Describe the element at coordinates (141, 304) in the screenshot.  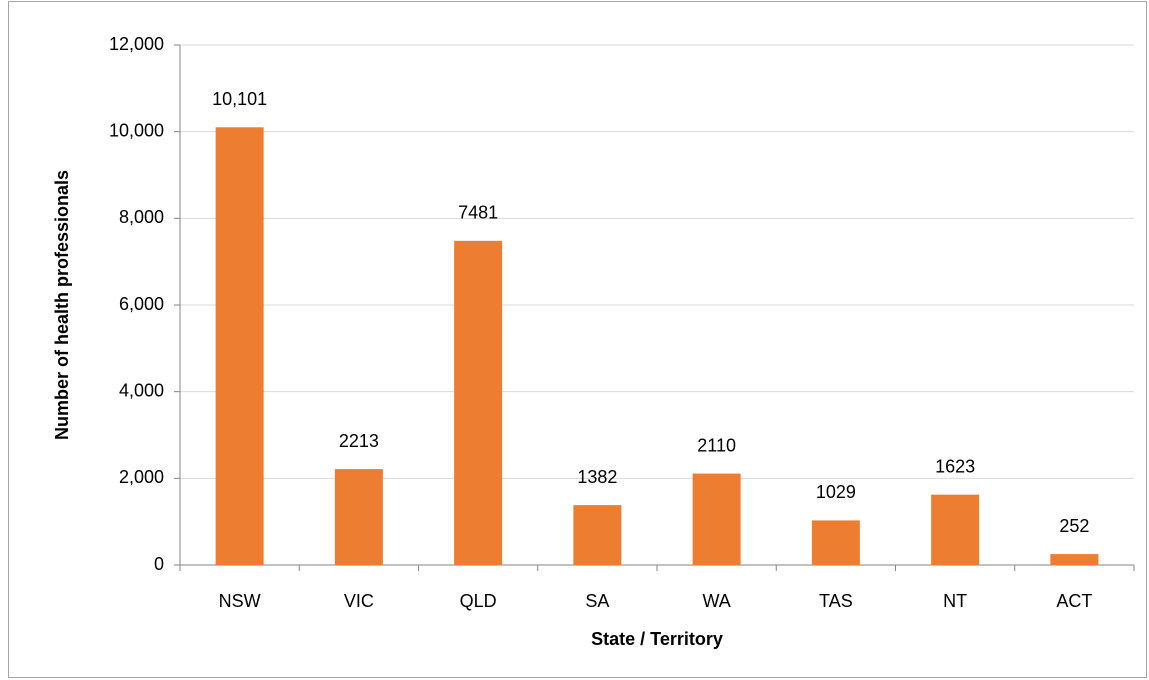
I see `y-tick-label: 6,000` at that location.